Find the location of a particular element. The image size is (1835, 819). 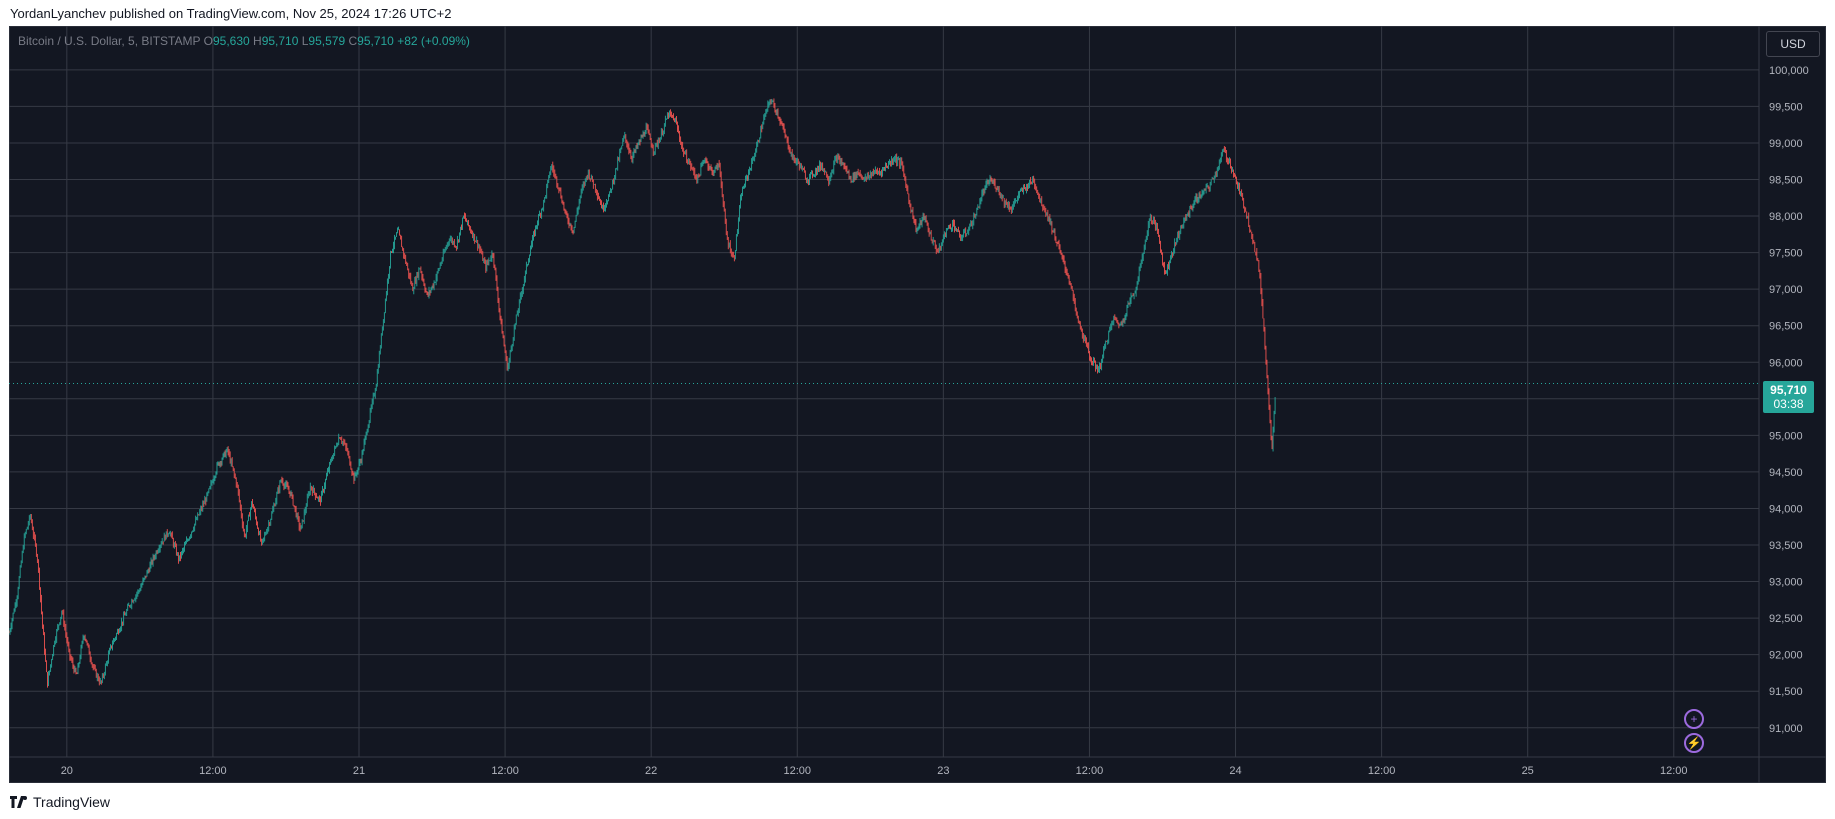

y-tick-label: 99,500 is located at coordinates (1786, 107).